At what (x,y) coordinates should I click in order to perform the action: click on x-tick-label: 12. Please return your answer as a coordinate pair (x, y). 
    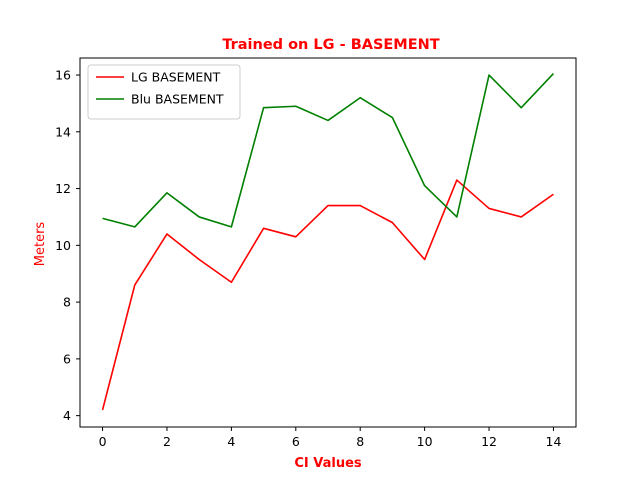
    Looking at the image, I should click on (489, 441).